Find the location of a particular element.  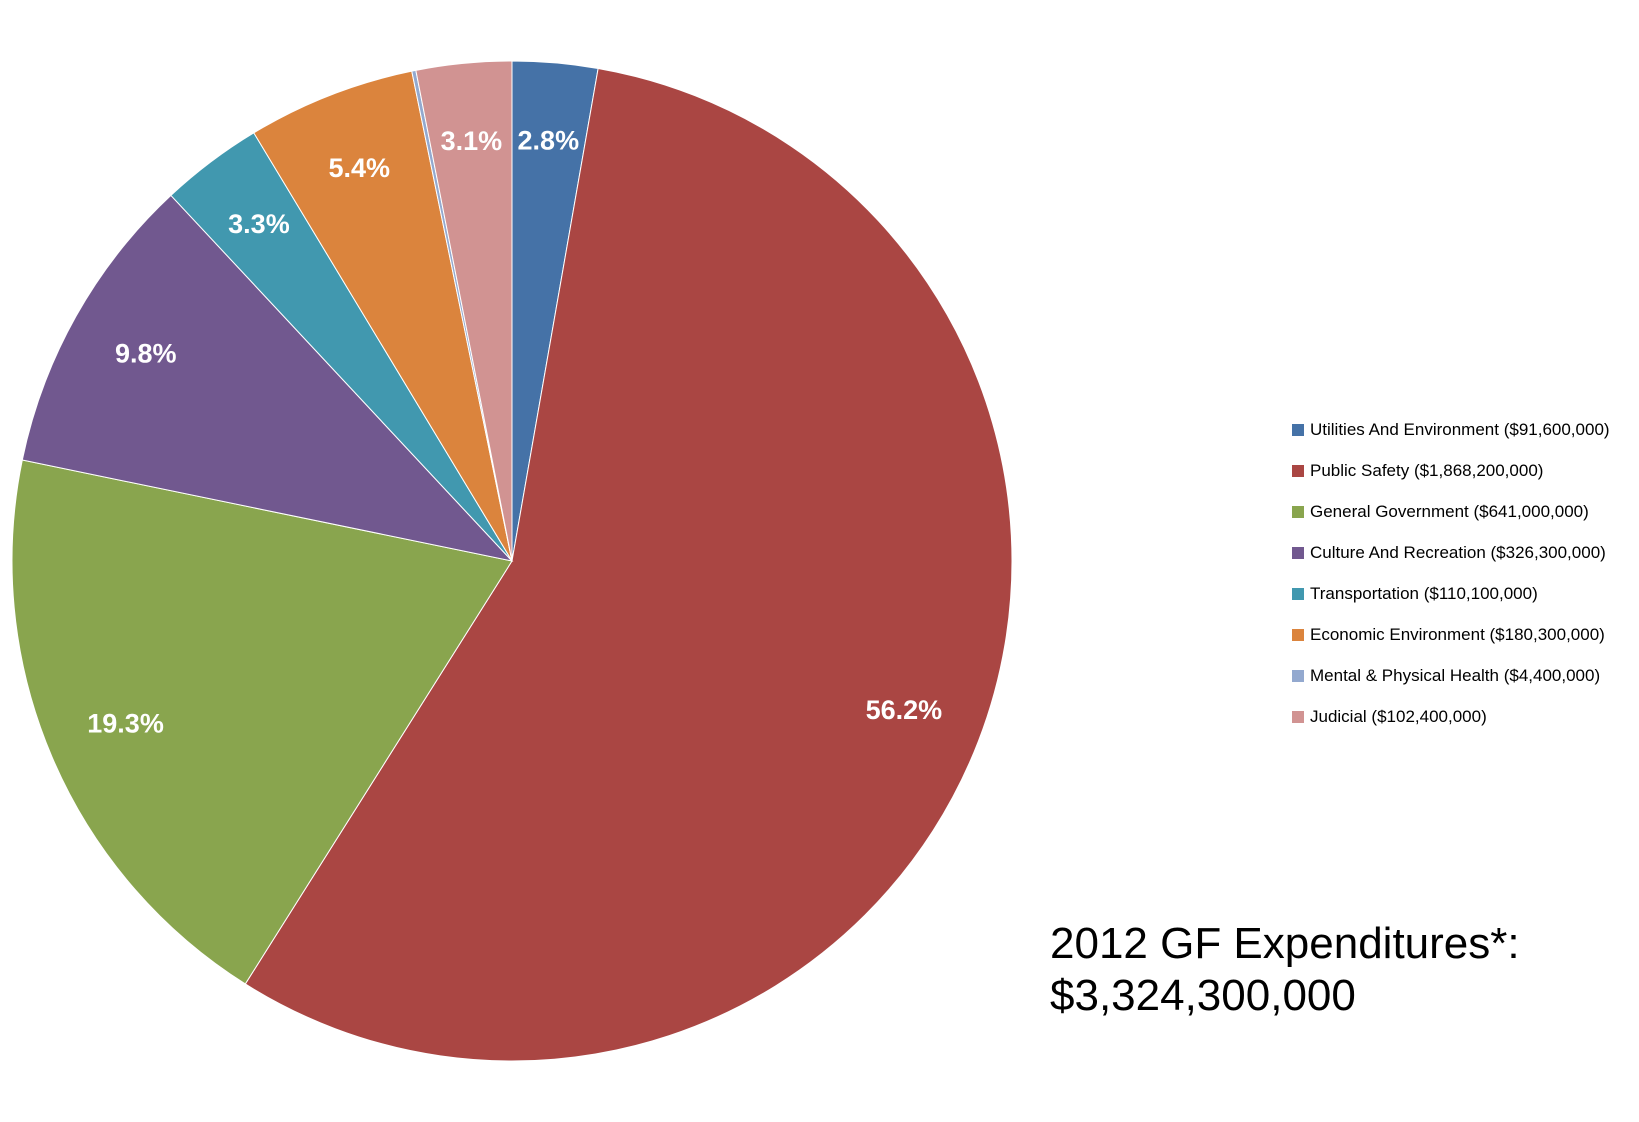

slice-label-public-safety: 56.2% is located at coordinates (904, 710).